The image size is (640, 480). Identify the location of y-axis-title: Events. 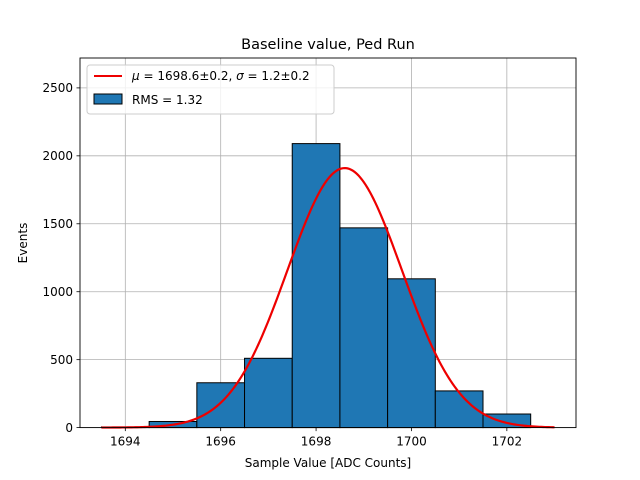
(23, 243).